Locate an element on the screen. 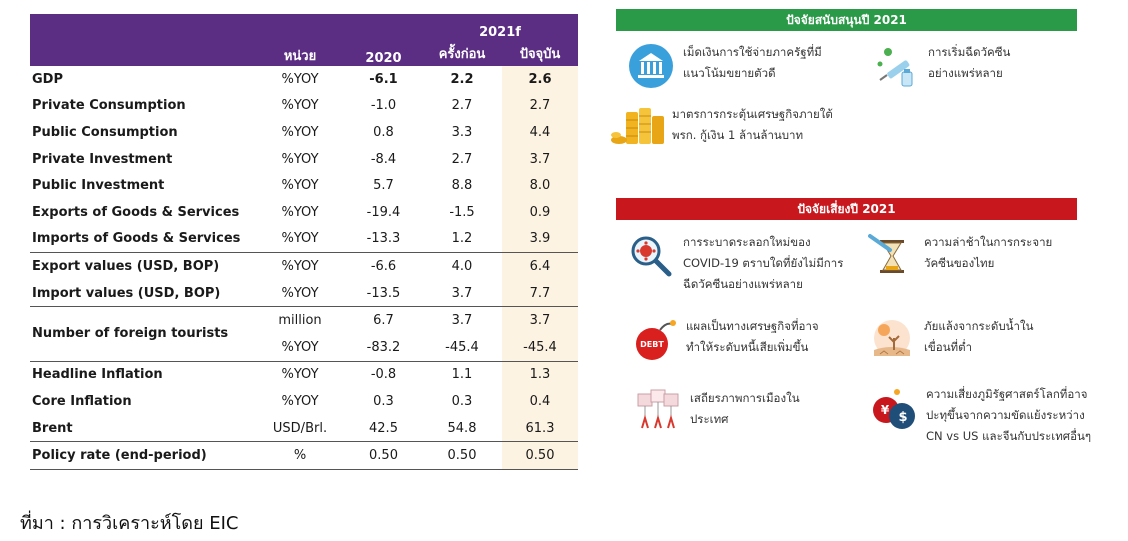 This screenshot has height=541, width=1128. row-value-current: 61.3 is located at coordinates (540, 428).